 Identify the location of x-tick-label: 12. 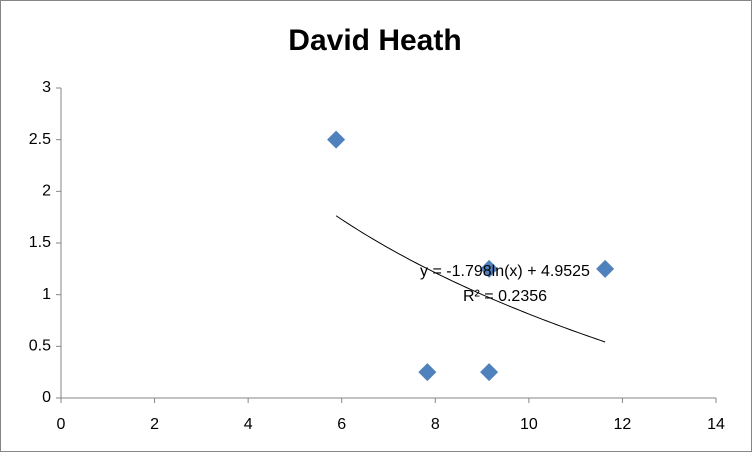
(623, 424).